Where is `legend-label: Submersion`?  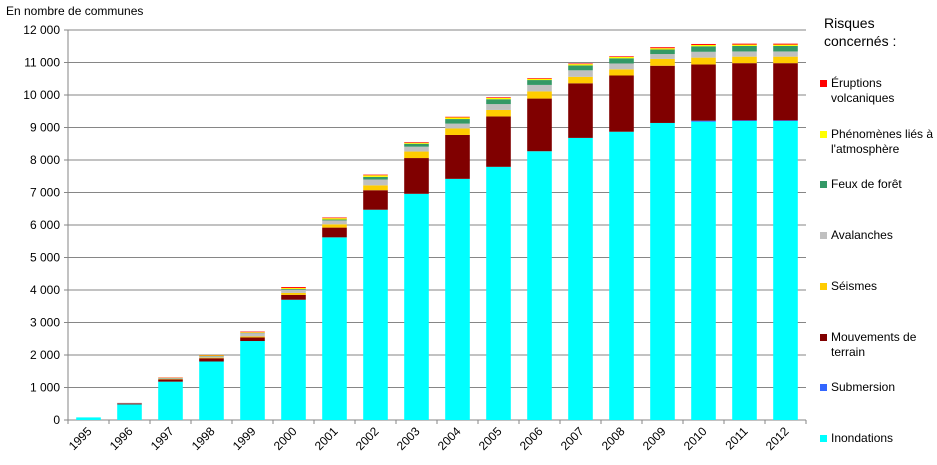 legend-label: Submersion is located at coordinates (863, 387).